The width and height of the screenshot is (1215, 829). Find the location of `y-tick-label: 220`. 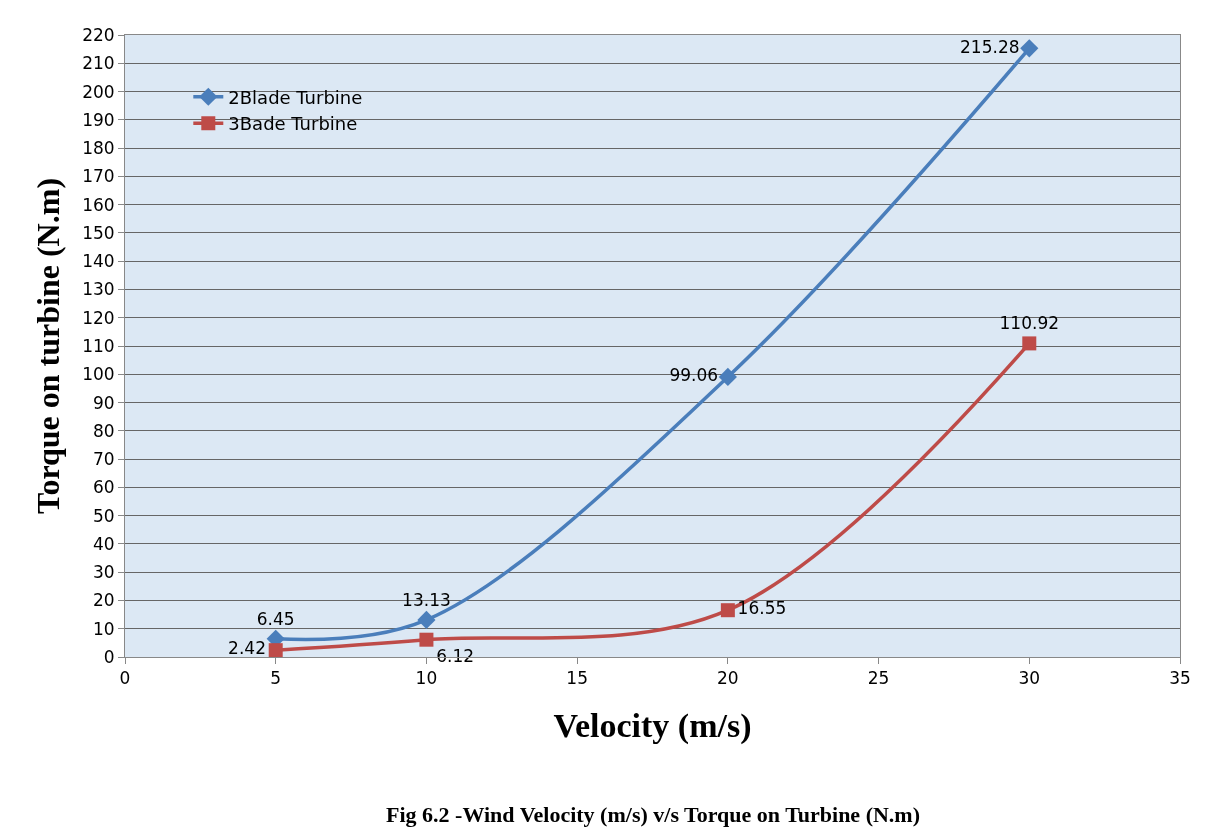

y-tick-label: 220 is located at coordinates (98, 34).